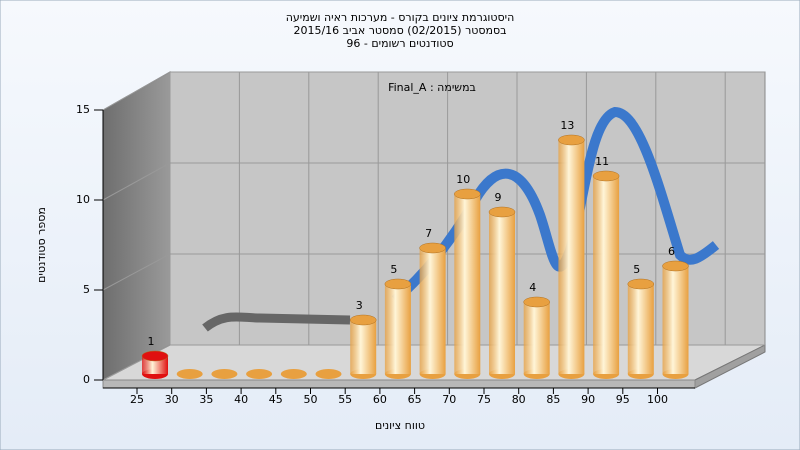 The height and width of the screenshot is (450, 800). Describe the element at coordinates (671, 251) in the screenshot. I see `value-label: 6` at that location.